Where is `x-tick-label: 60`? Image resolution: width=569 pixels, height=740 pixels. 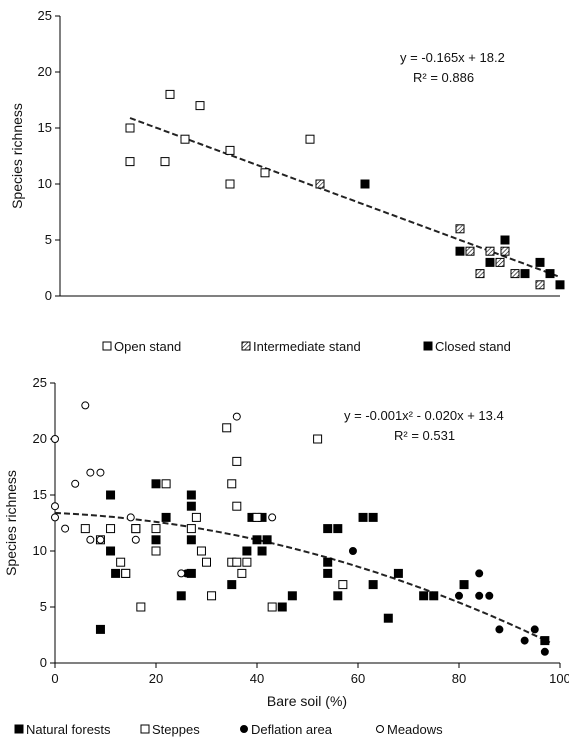 x-tick-label: 60 is located at coordinates (358, 678).